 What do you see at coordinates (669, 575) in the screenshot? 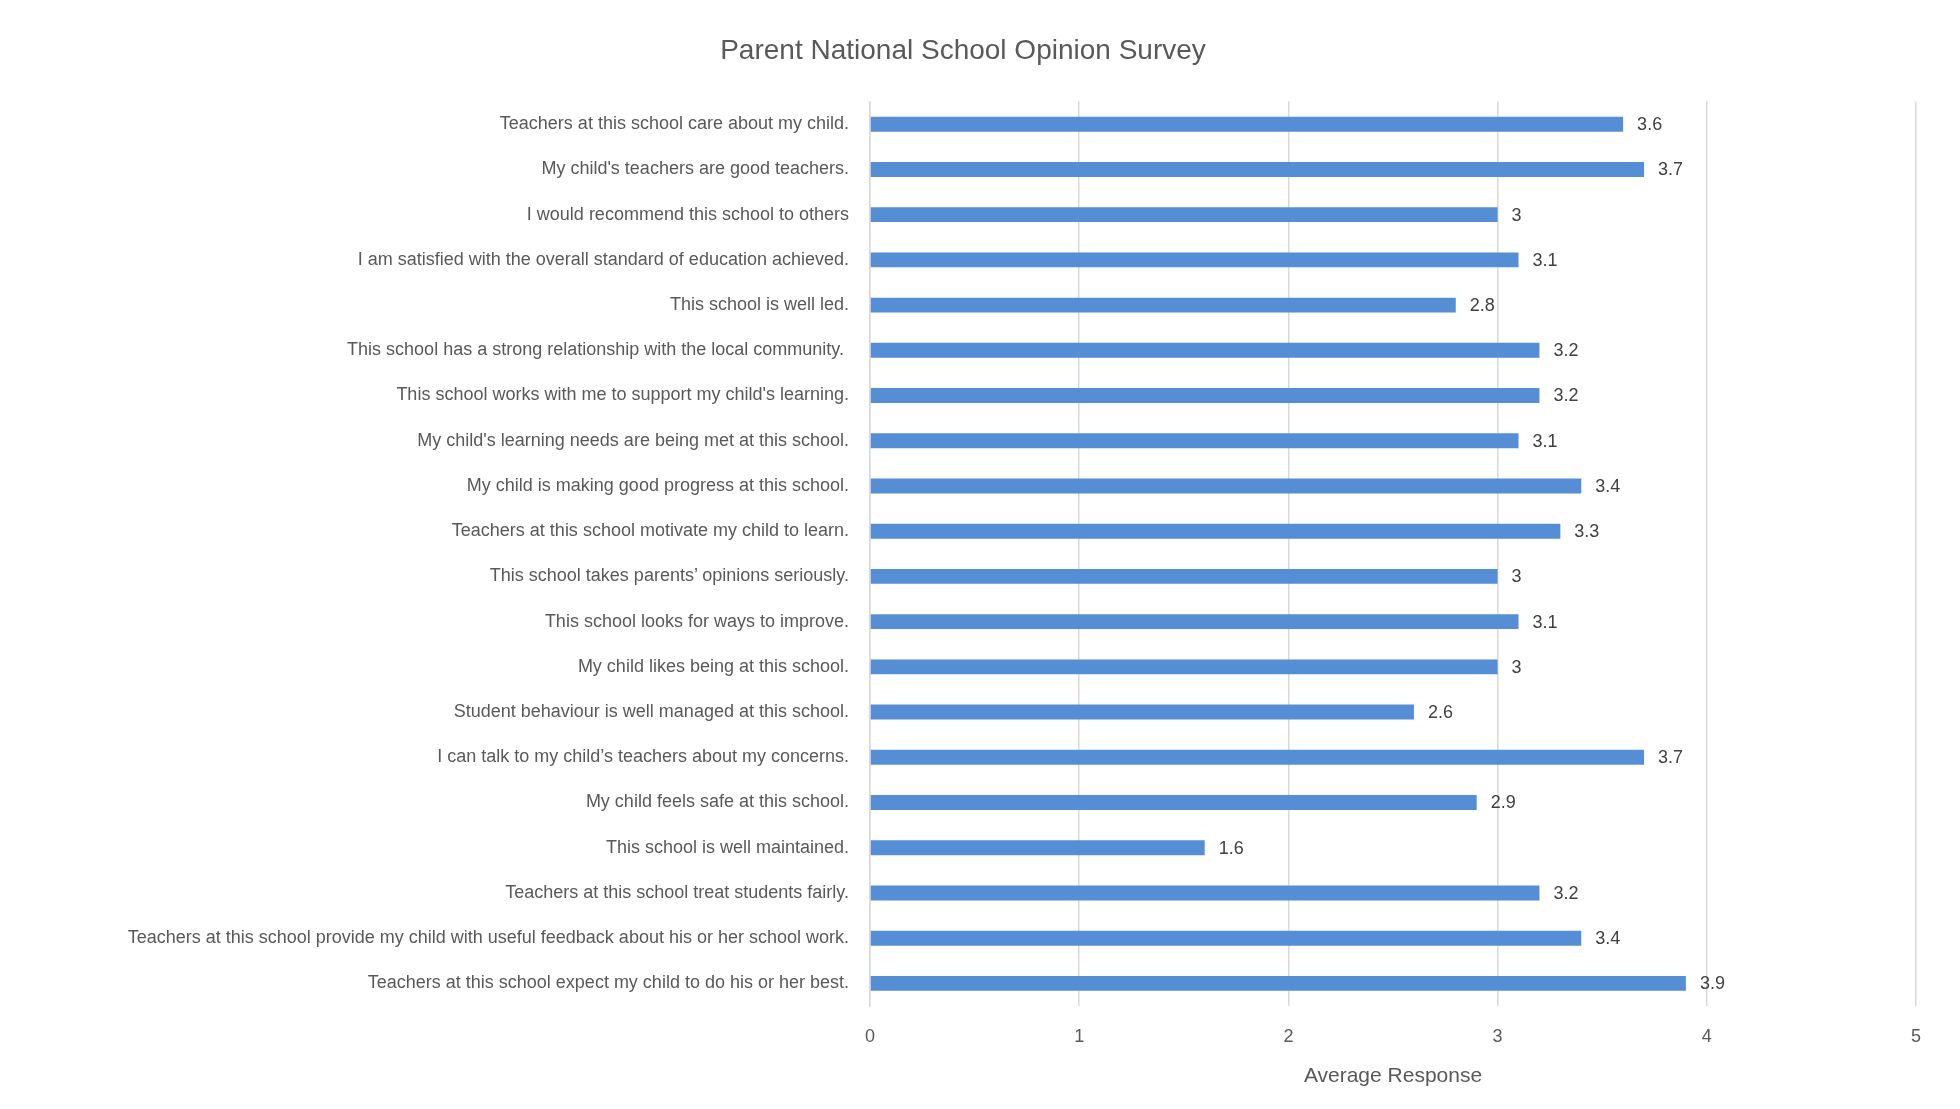
I see `y-tick-label: This school takes parents’ opinions seriously.` at bounding box center [669, 575].